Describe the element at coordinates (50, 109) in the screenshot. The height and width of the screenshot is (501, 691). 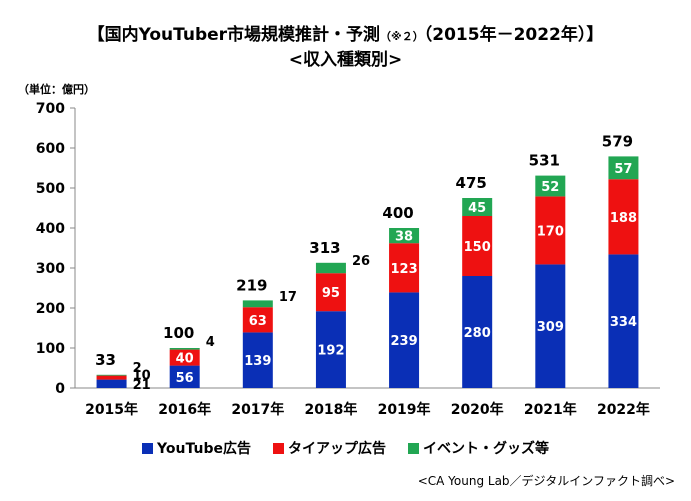
I see `y-tick-label-700: 700` at that location.